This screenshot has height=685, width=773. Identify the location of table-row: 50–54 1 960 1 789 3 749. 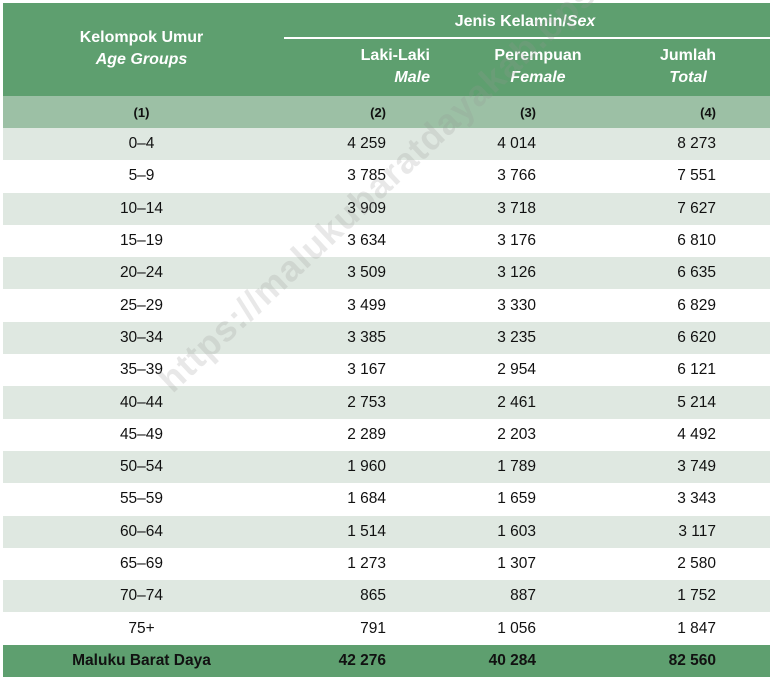
(386, 467).